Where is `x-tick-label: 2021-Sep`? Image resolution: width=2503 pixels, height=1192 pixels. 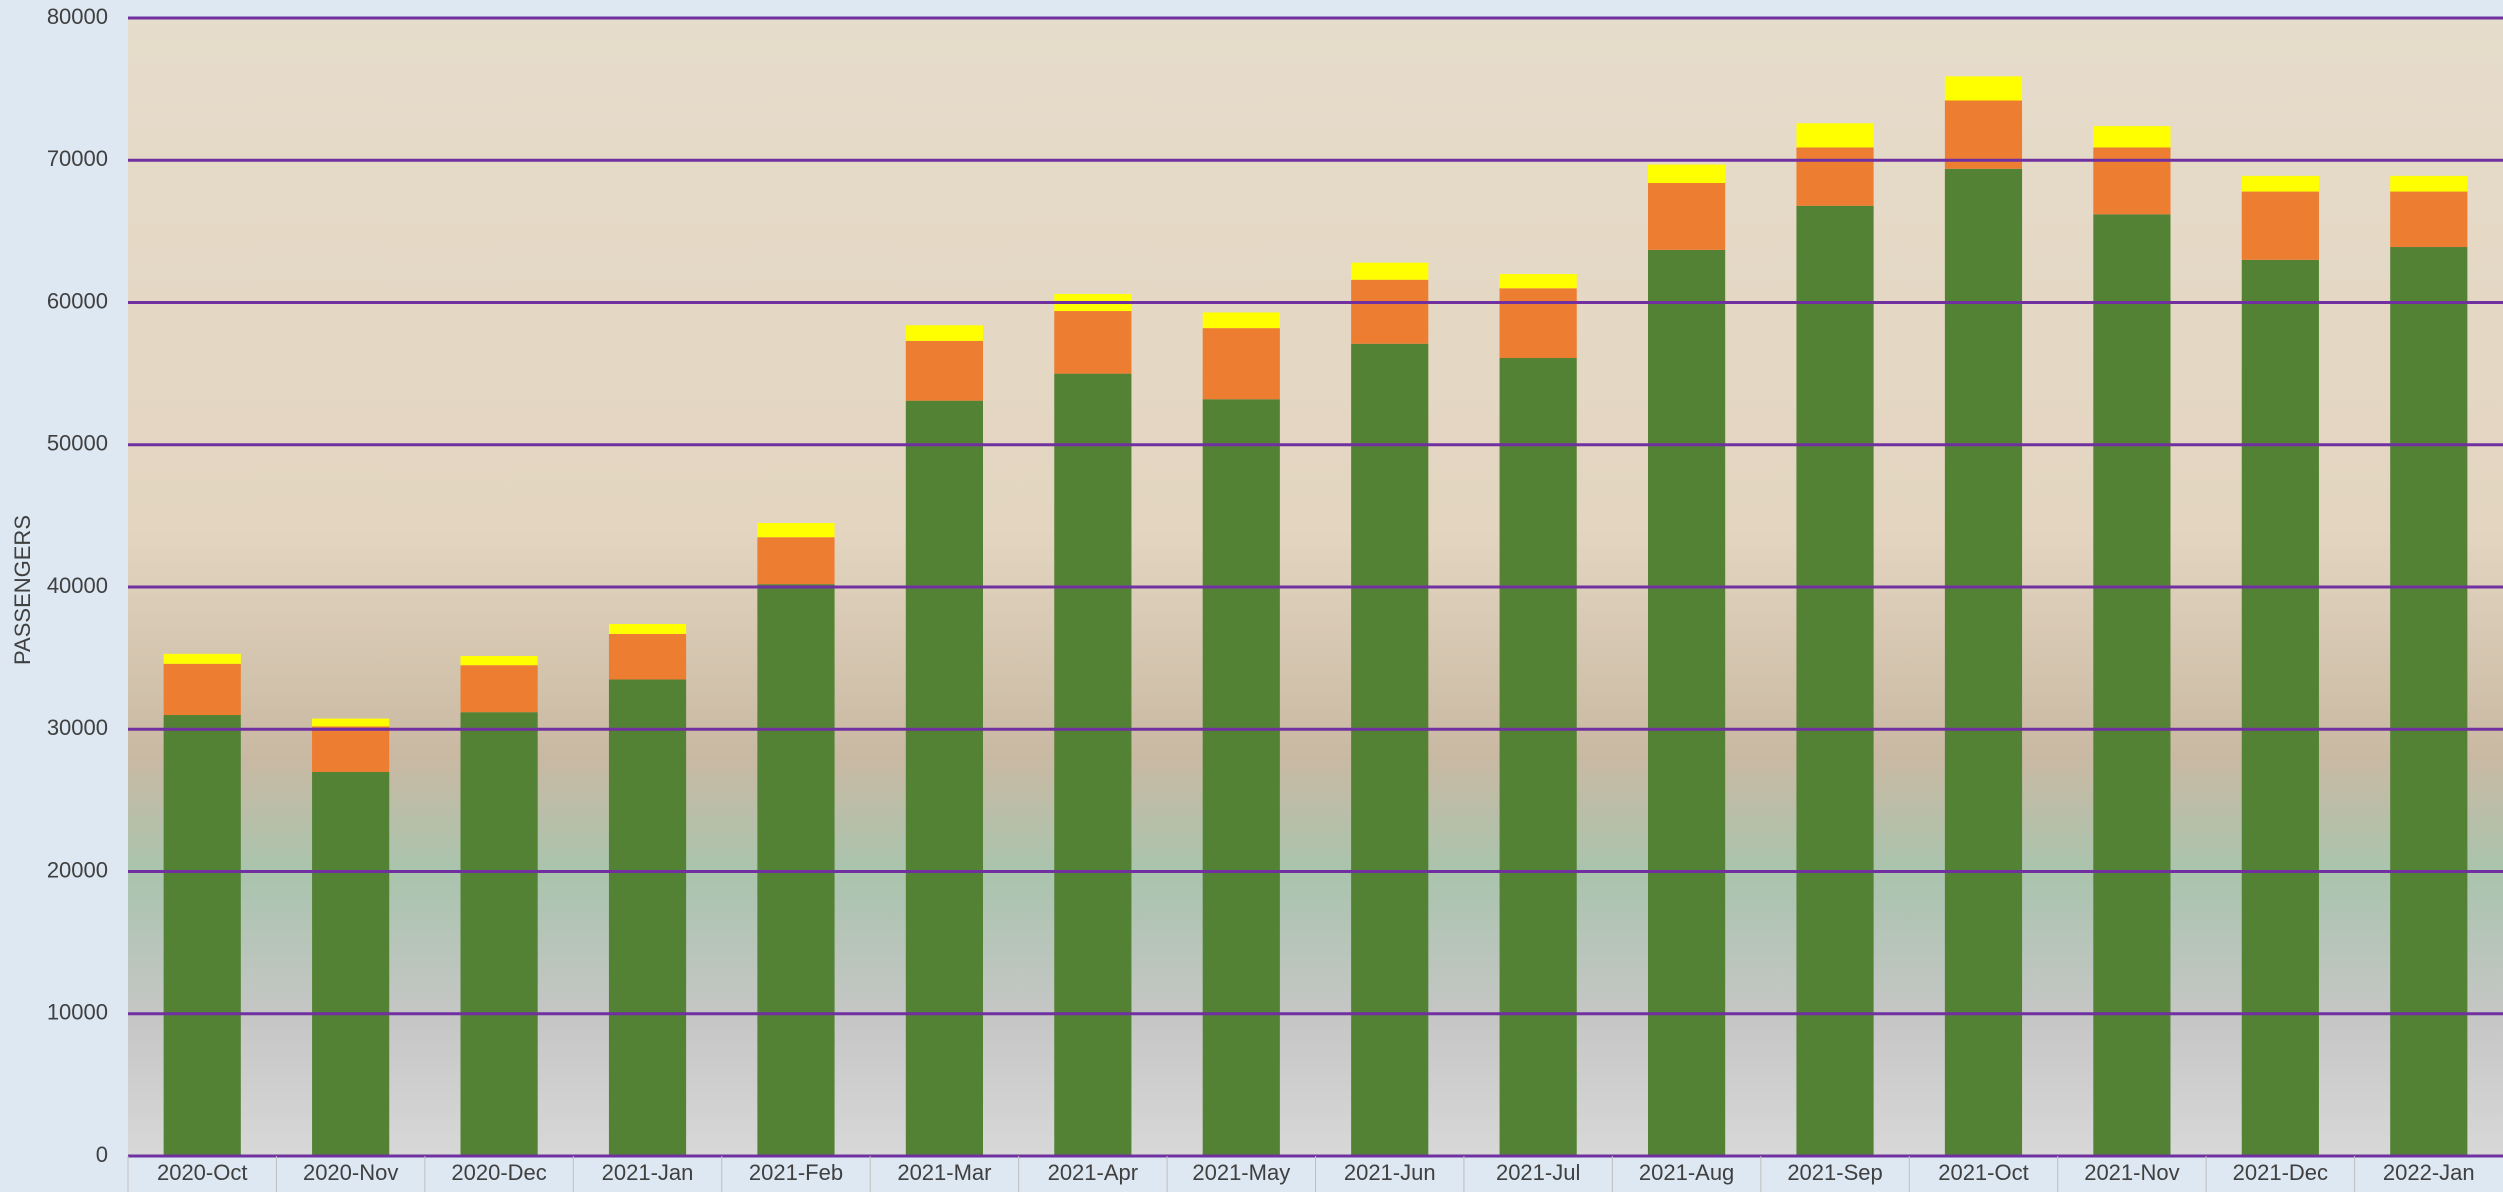
x-tick-label: 2021-Sep is located at coordinates (1834, 1172).